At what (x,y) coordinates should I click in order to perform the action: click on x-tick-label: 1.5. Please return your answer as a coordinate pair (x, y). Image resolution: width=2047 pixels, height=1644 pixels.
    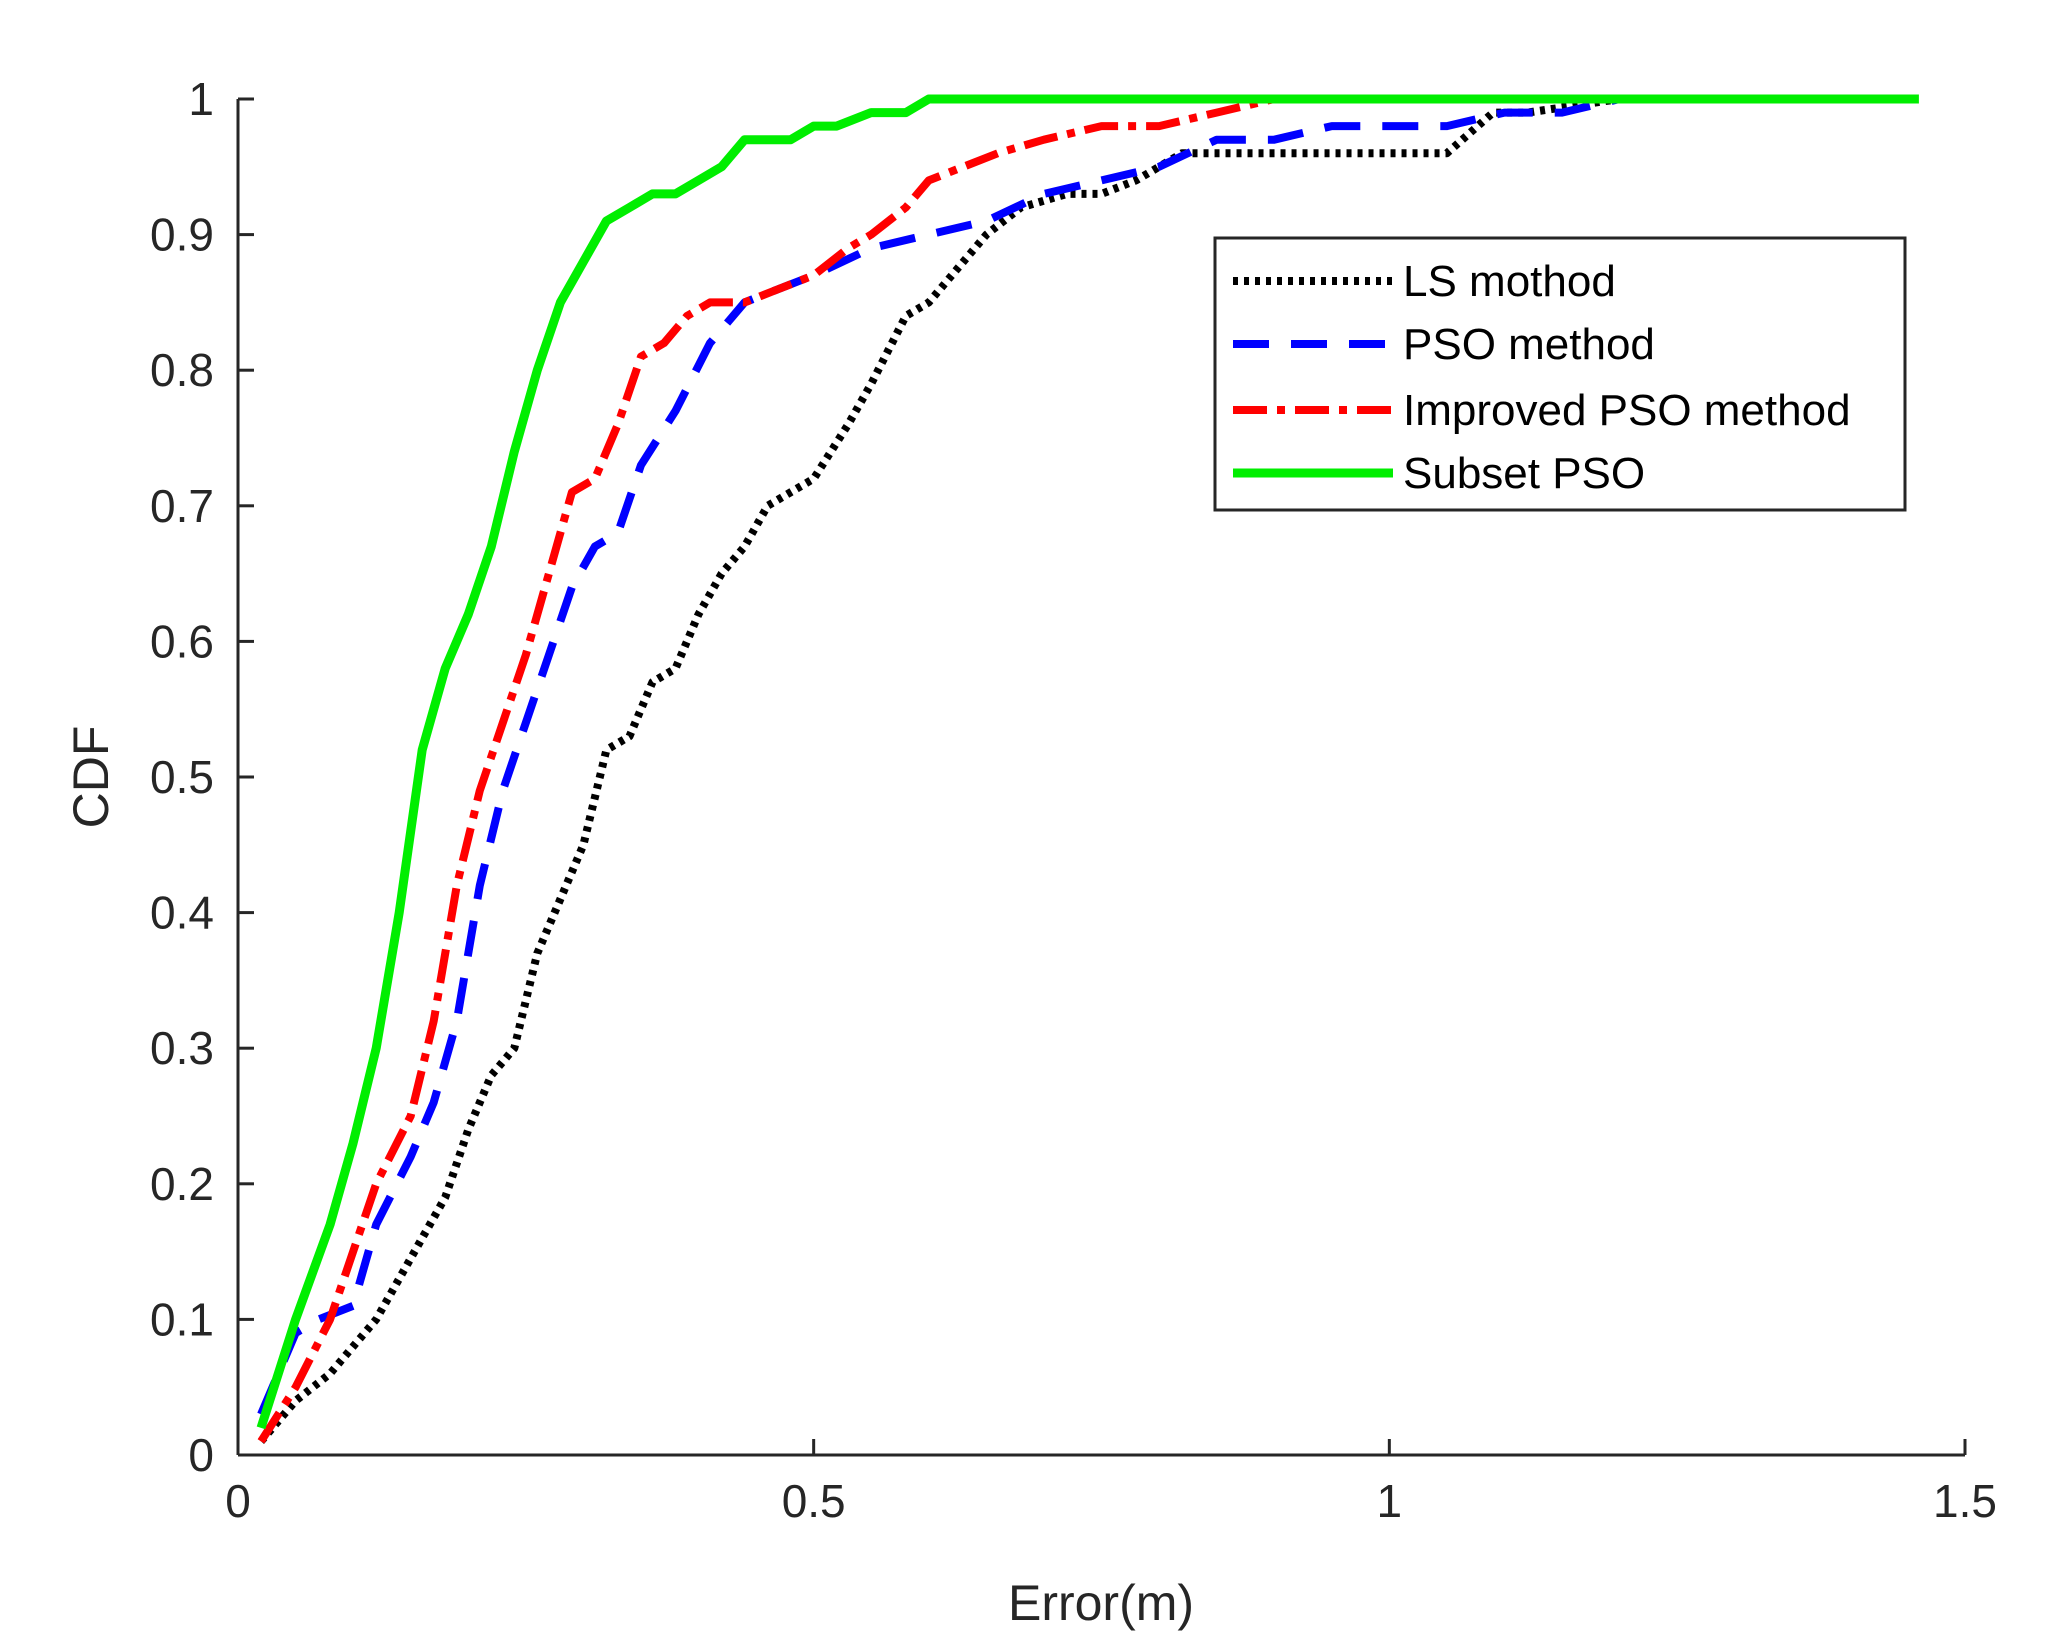
    Looking at the image, I should click on (1965, 1501).